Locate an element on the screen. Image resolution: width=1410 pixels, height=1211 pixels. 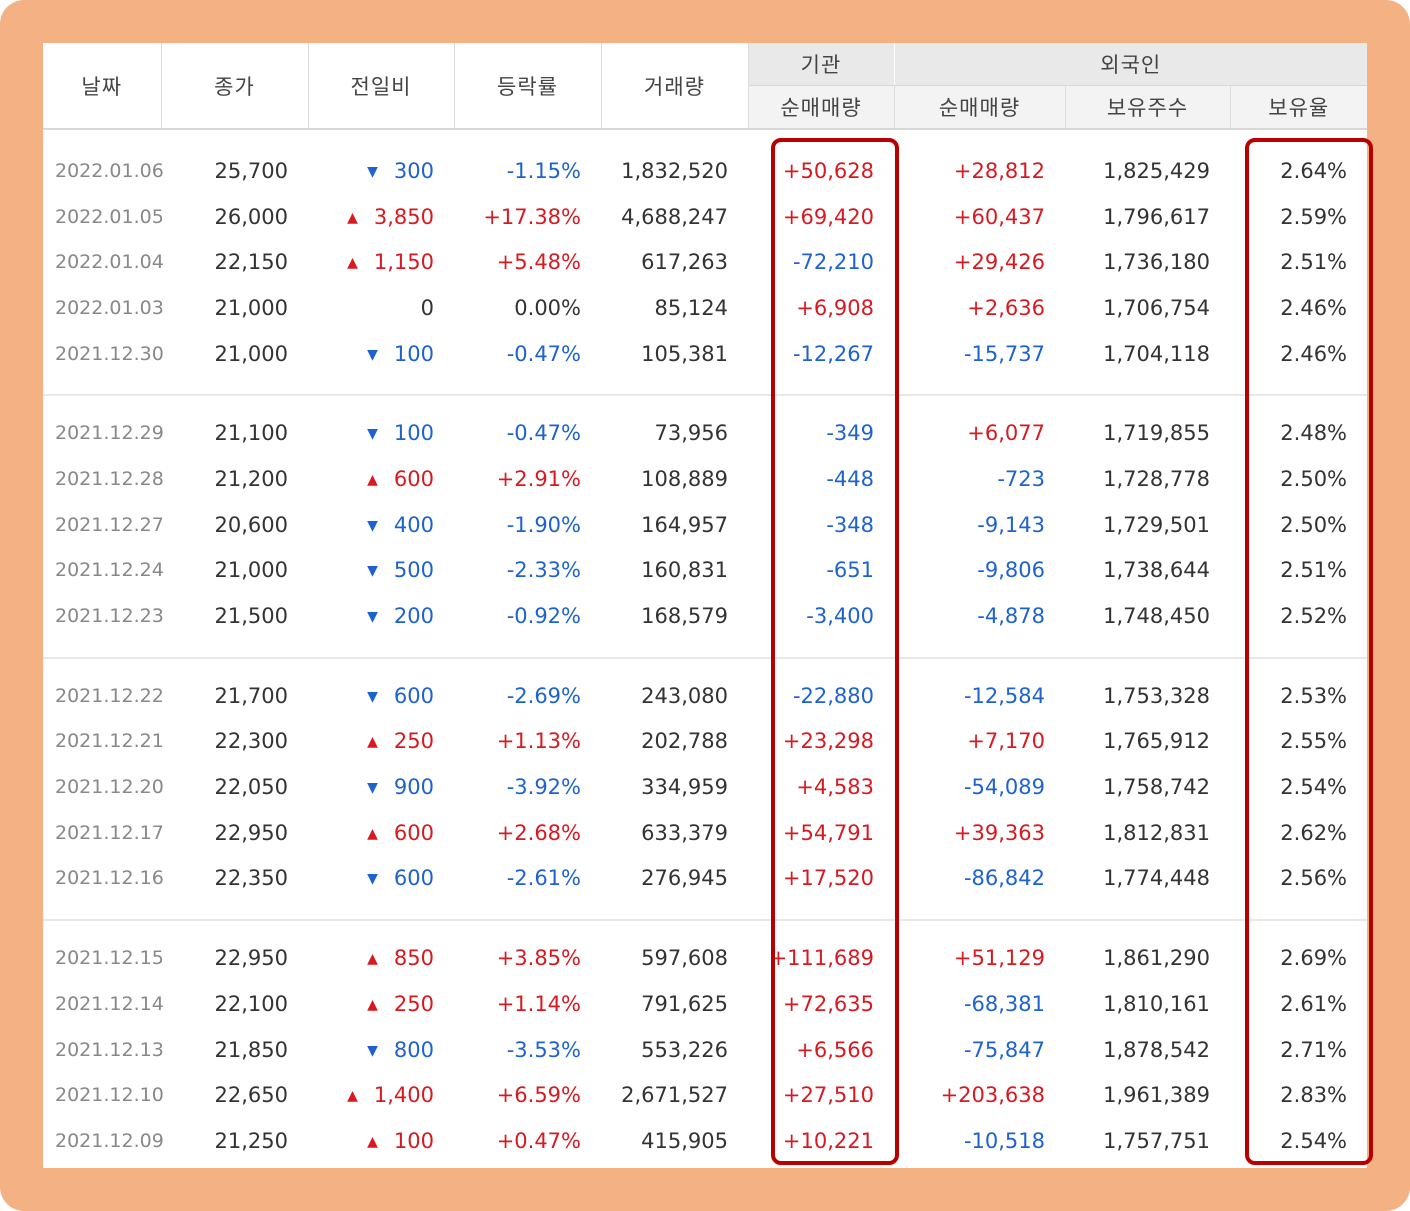
institution-highlight-box is located at coordinates (835, 651).